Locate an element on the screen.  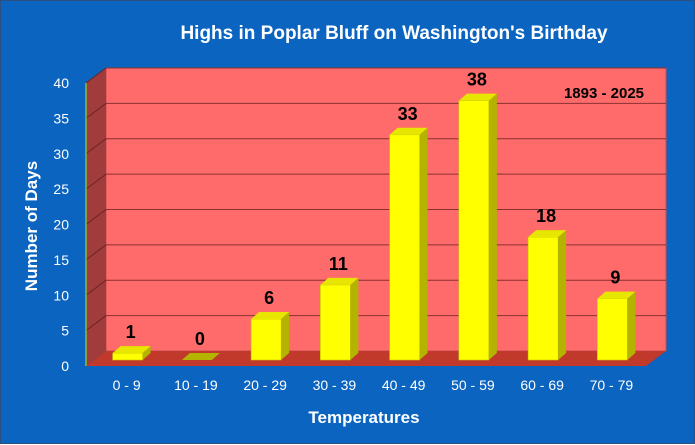
y-tick-label: 40 is located at coordinates (61, 83).